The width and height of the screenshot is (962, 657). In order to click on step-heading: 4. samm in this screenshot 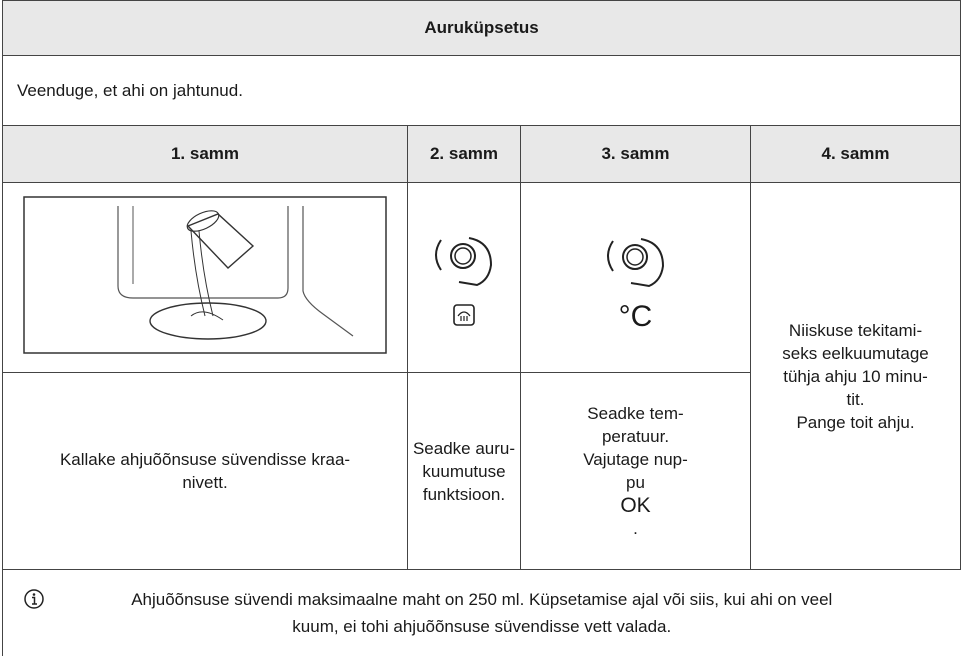, I will do `click(855, 154)`.